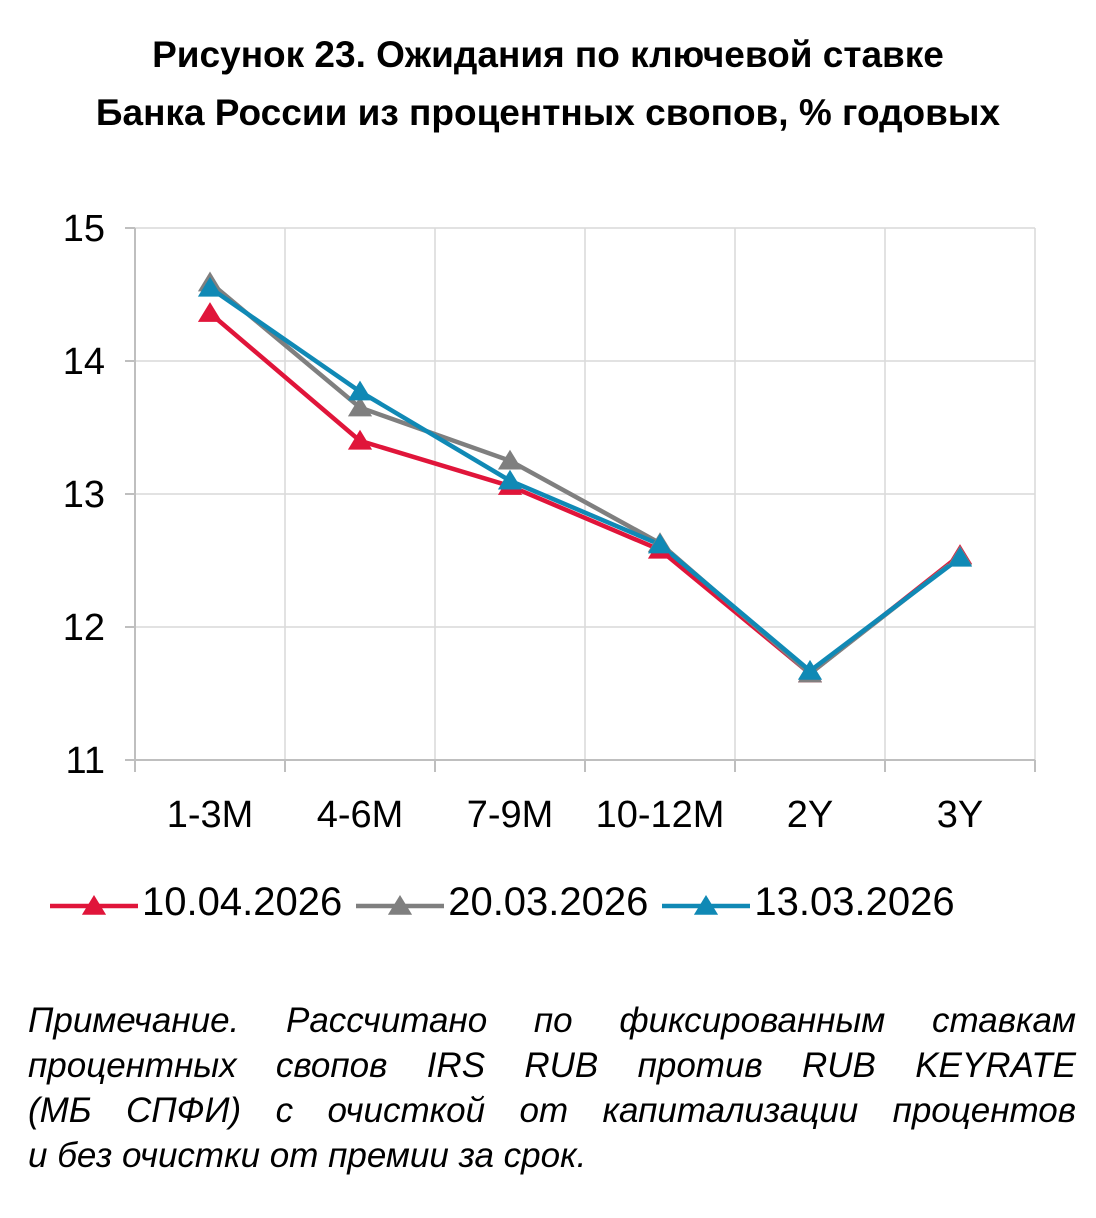  I want to click on y-tick-label: 15, so click(84, 229).